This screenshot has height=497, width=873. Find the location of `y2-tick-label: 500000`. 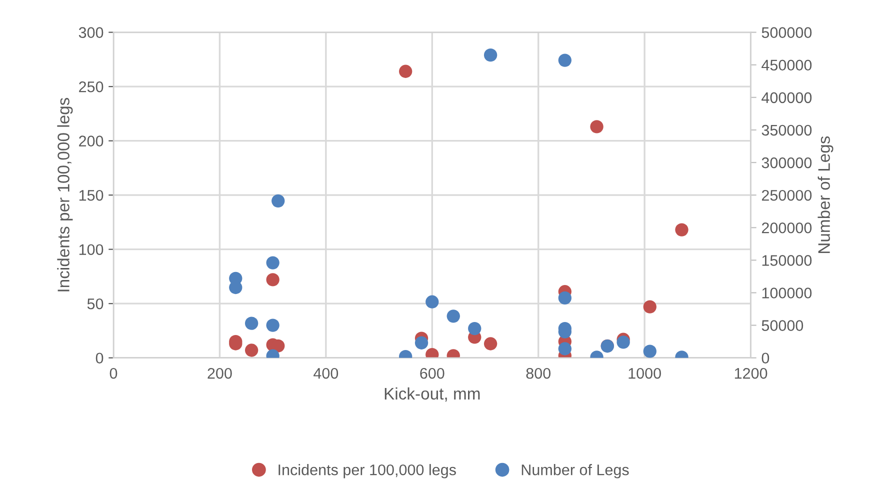

y2-tick-label: 500000 is located at coordinates (787, 32).